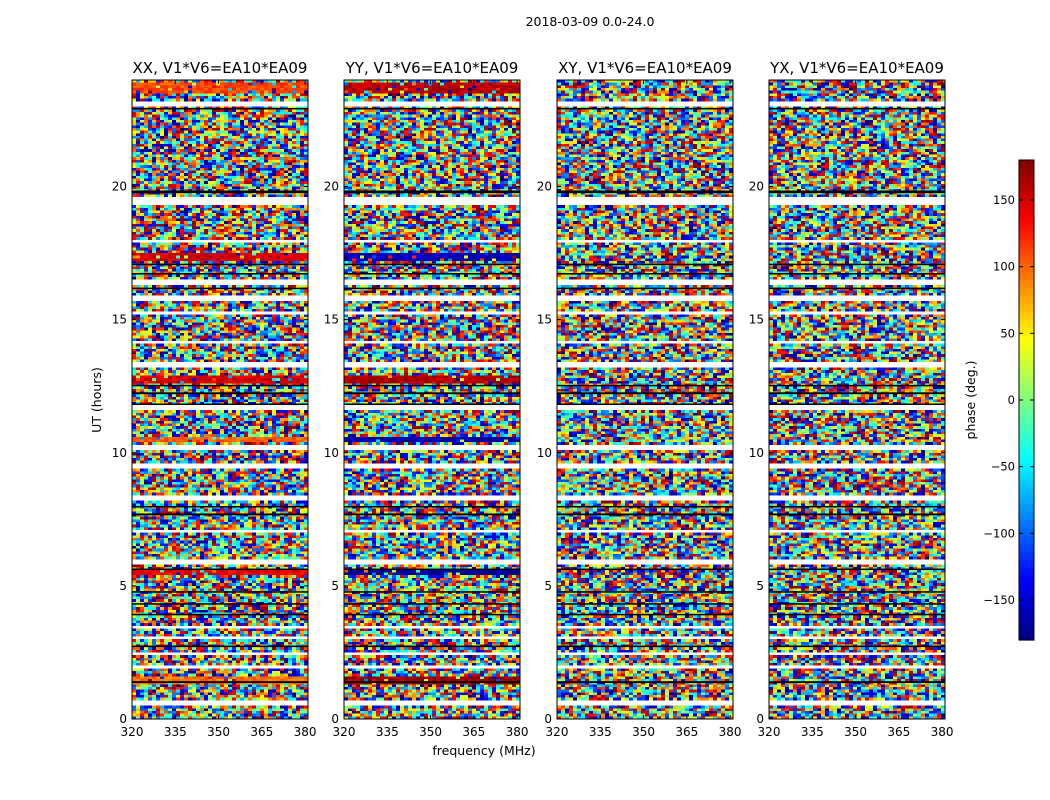  Describe the element at coordinates (483, 750) in the screenshot. I see `x-axis-label: frequency (MHz)` at that location.